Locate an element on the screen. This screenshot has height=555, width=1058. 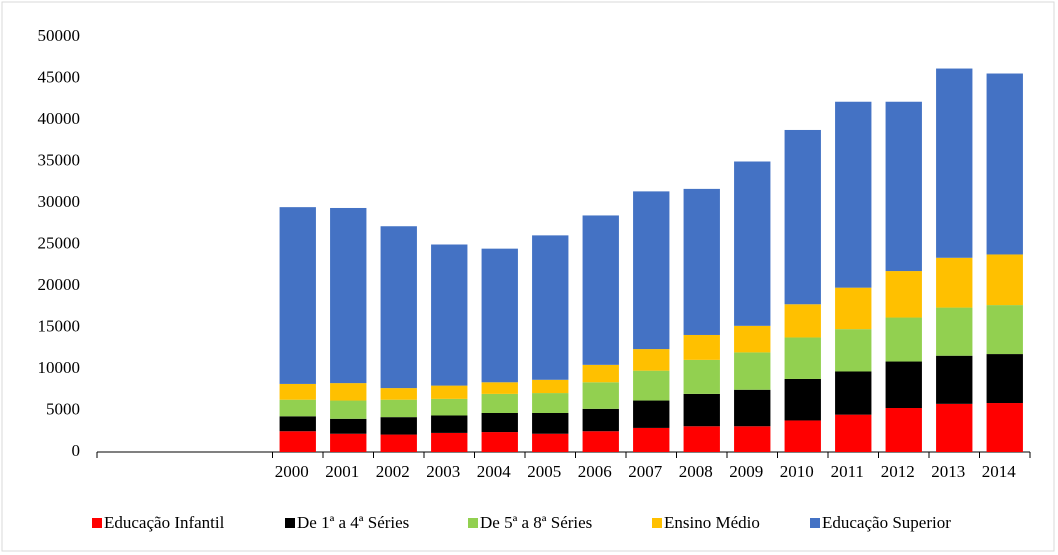
y-tick-label: 20000 is located at coordinates (59, 284).